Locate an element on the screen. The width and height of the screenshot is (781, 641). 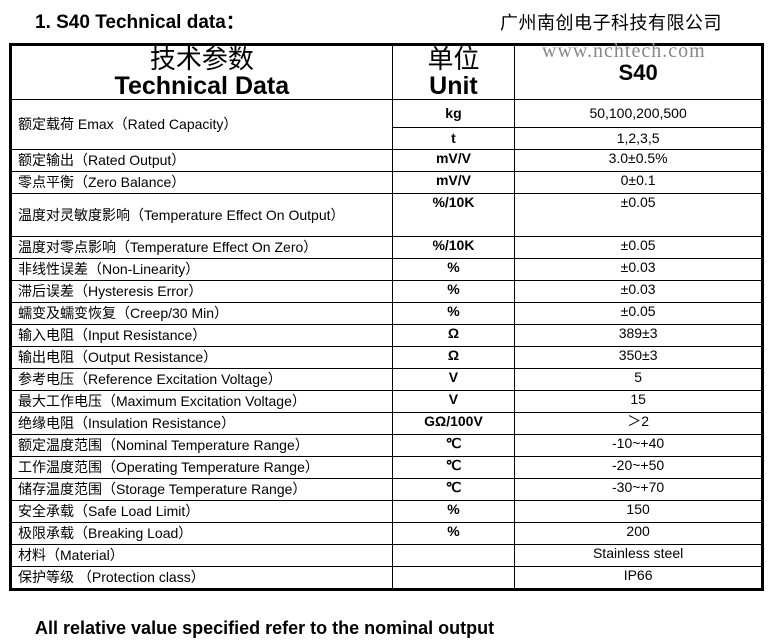
table-row: 材料（Material） Stainless steel is located at coordinates (386, 555).